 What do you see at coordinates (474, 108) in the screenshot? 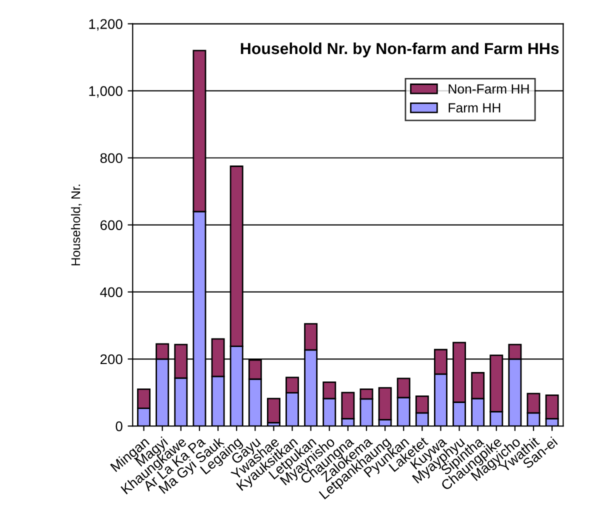
I see `legend-label: Farm HH` at bounding box center [474, 108].